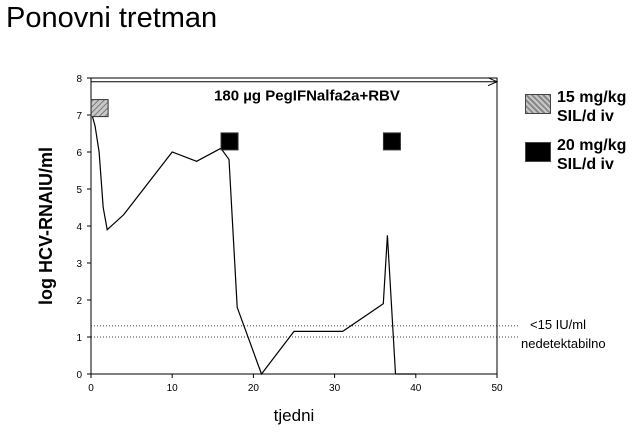 The width and height of the screenshot is (638, 439). Describe the element at coordinates (558, 324) in the screenshot. I see `reference-label-15iu: <15 IU/ml` at that location.